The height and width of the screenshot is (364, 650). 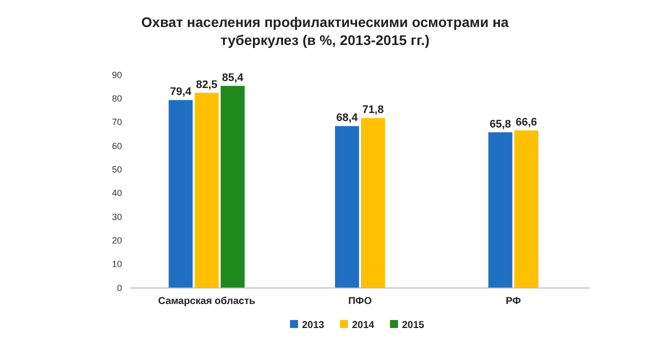 What do you see at coordinates (207, 84) in the screenshot?
I see `data-label: 82,5` at bounding box center [207, 84].